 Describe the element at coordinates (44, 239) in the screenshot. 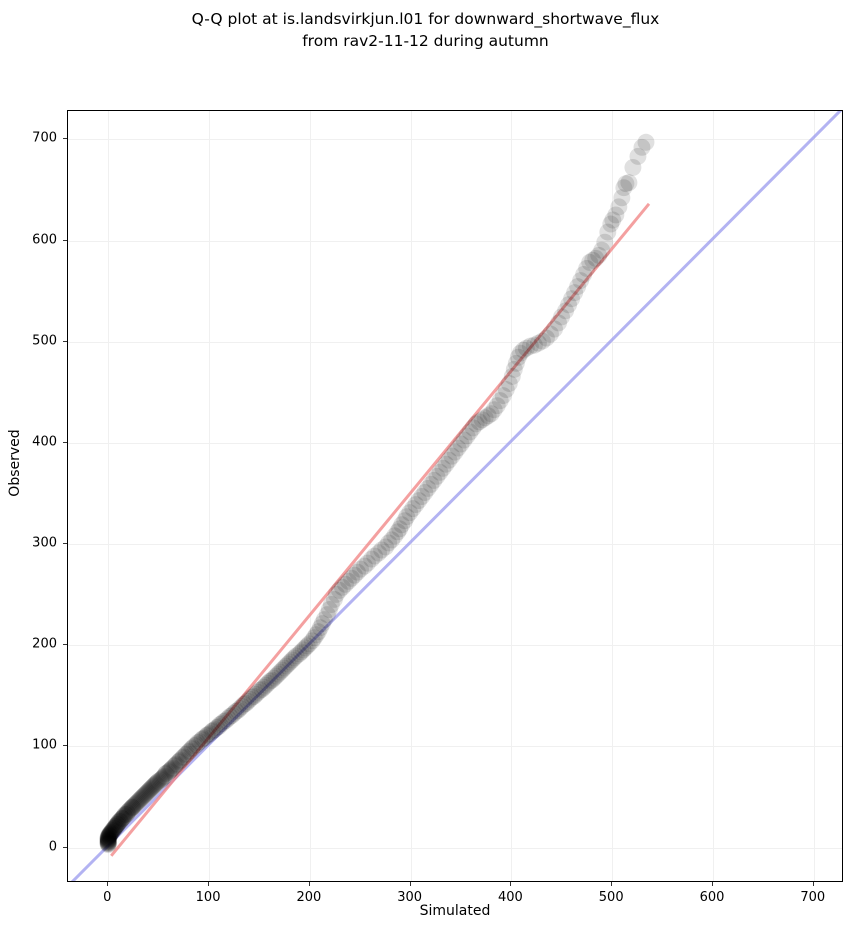

I see `y-tick-label: 600` at that location.